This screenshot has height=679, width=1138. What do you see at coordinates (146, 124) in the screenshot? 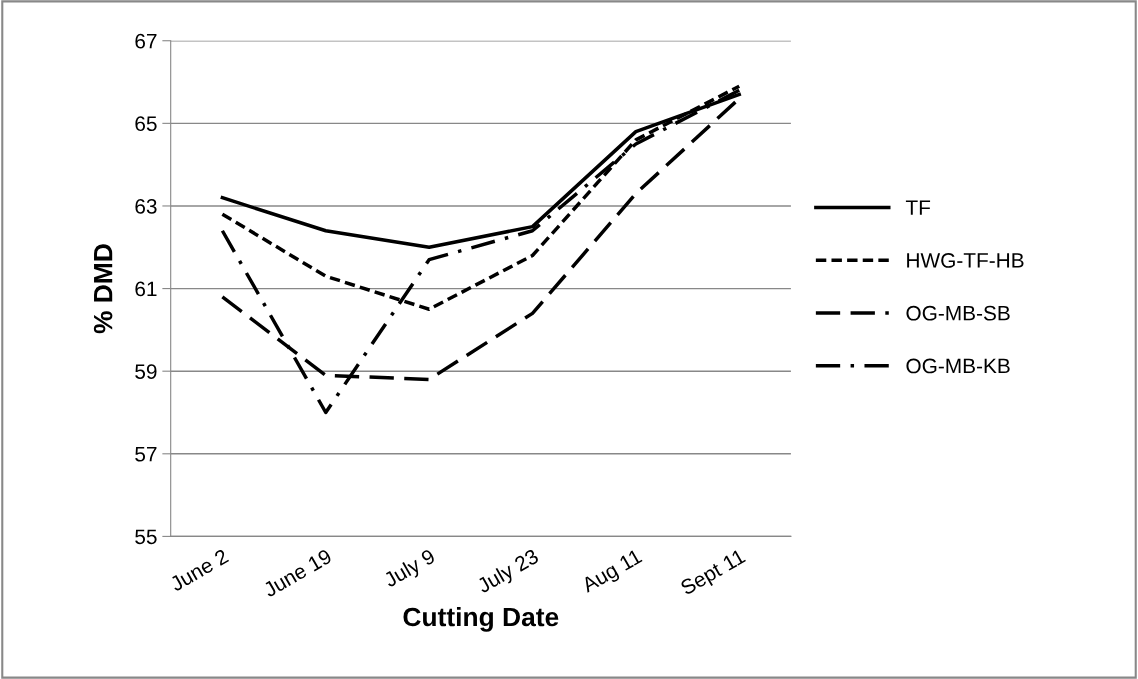
I see `y-tick-label: 65` at bounding box center [146, 124].